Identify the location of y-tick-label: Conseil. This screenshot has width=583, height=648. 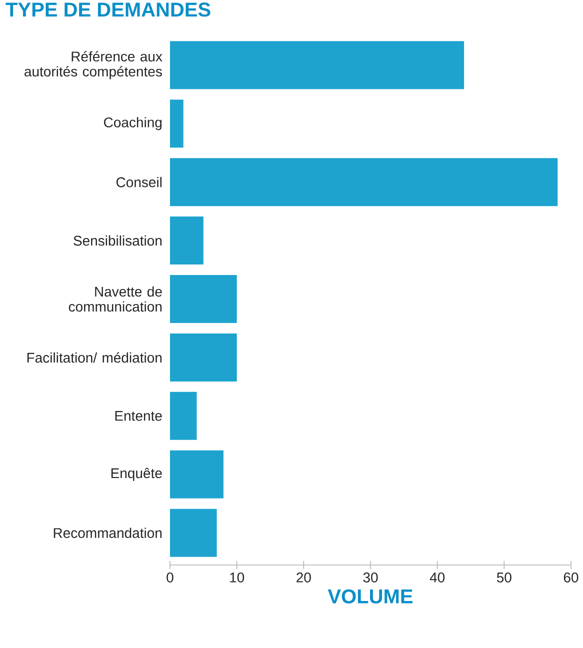
(139, 182).